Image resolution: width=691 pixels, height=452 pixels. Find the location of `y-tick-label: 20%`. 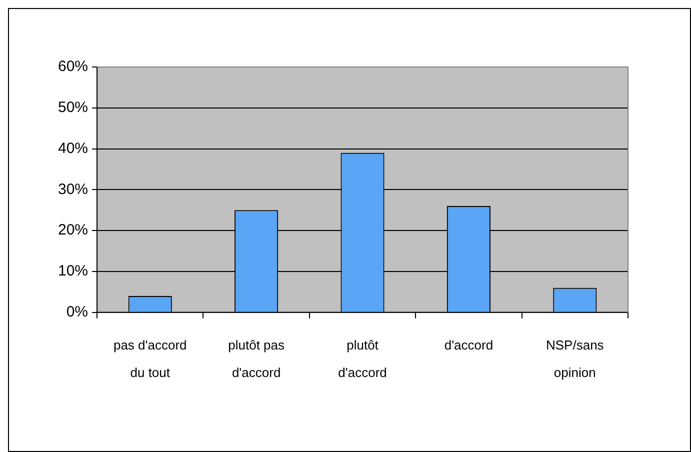

y-tick-label: 20% is located at coordinates (73, 230).